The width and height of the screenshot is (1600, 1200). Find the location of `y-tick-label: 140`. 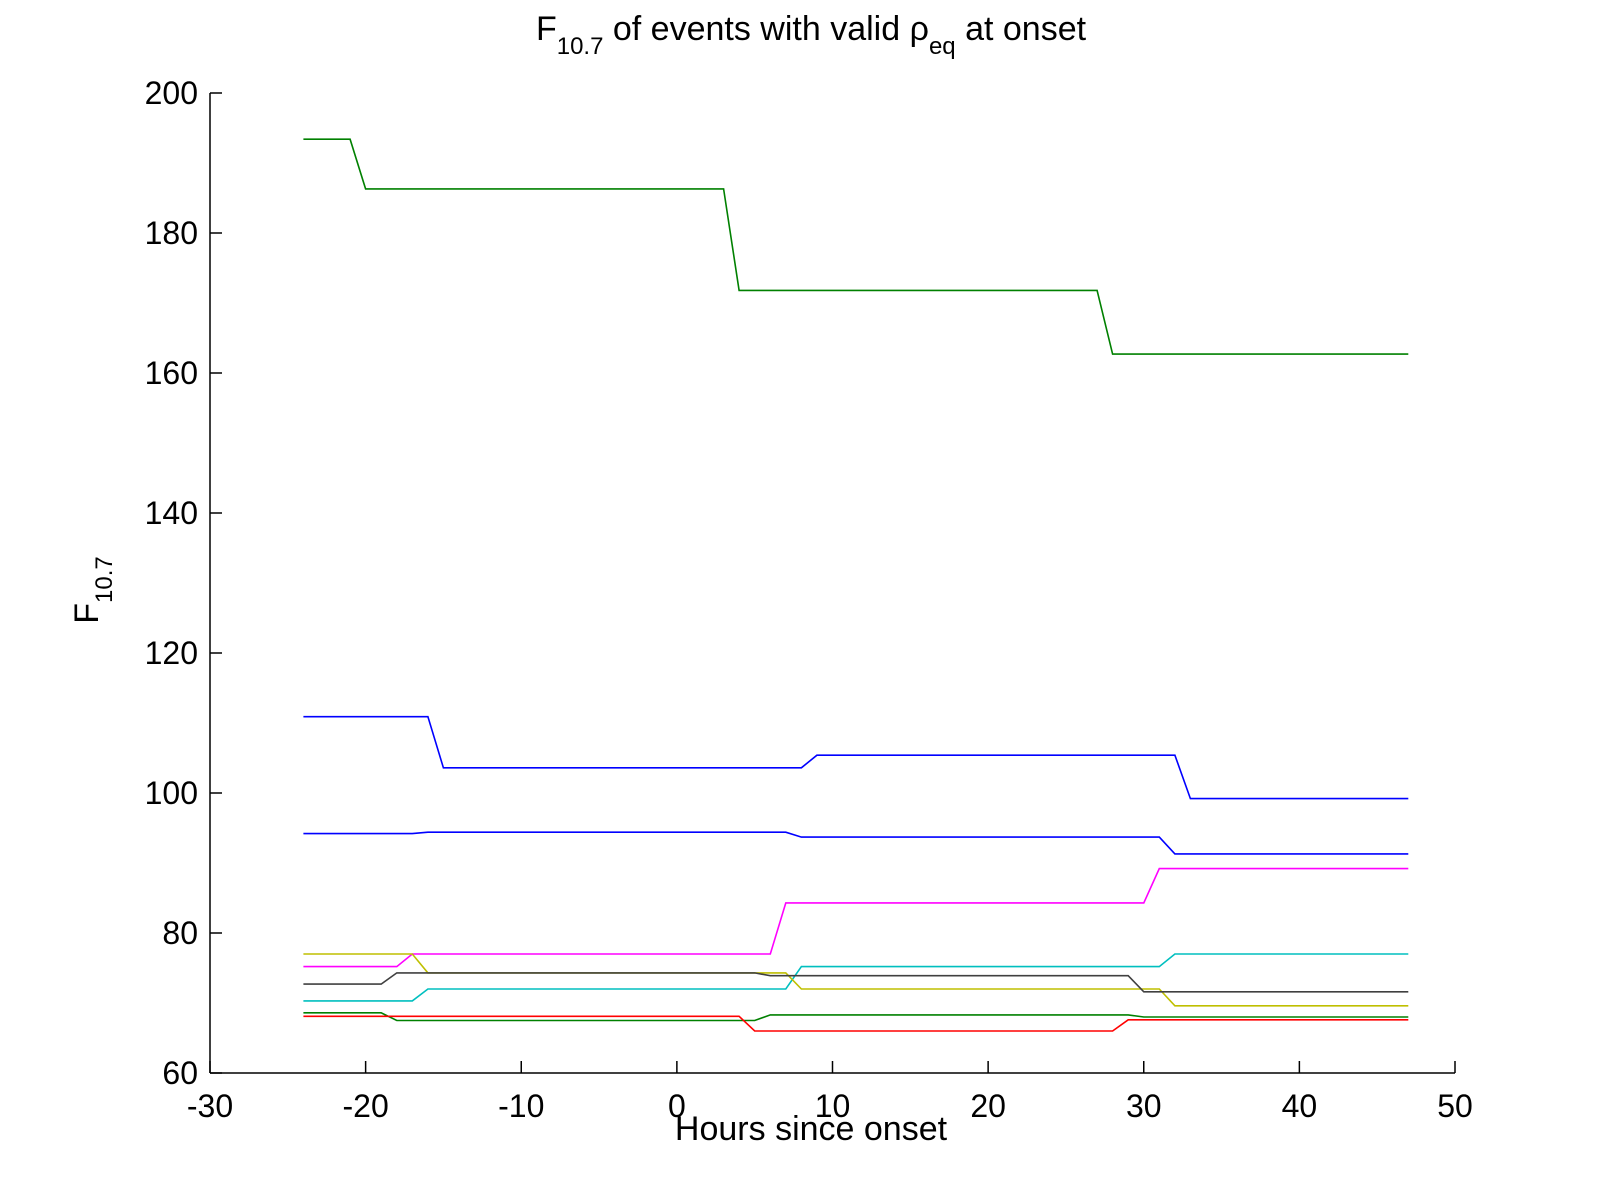

y-tick-label: 140 is located at coordinates (171, 513).